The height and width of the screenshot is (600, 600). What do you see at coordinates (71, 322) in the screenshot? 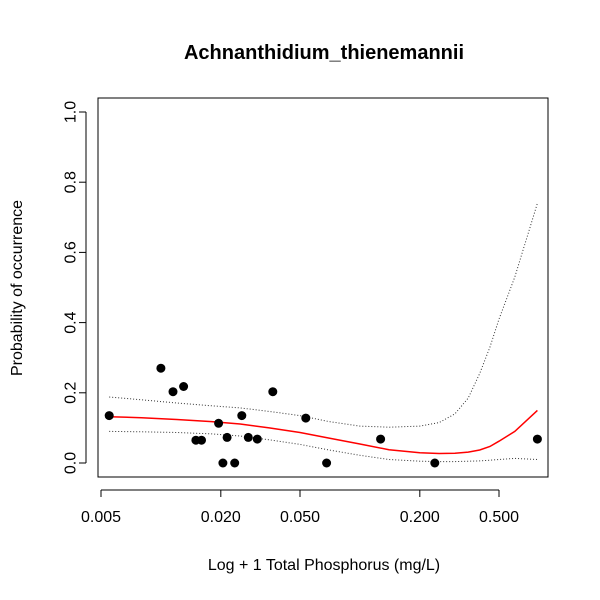
I see `y-tick-label: 0.4` at bounding box center [71, 322].